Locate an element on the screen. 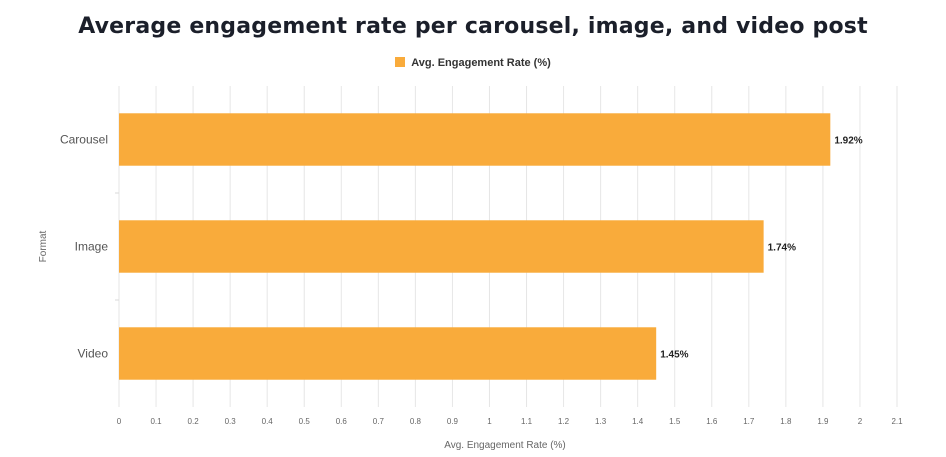  x-axis-title: Avg. Engagement Rate (%) is located at coordinates (505, 445).